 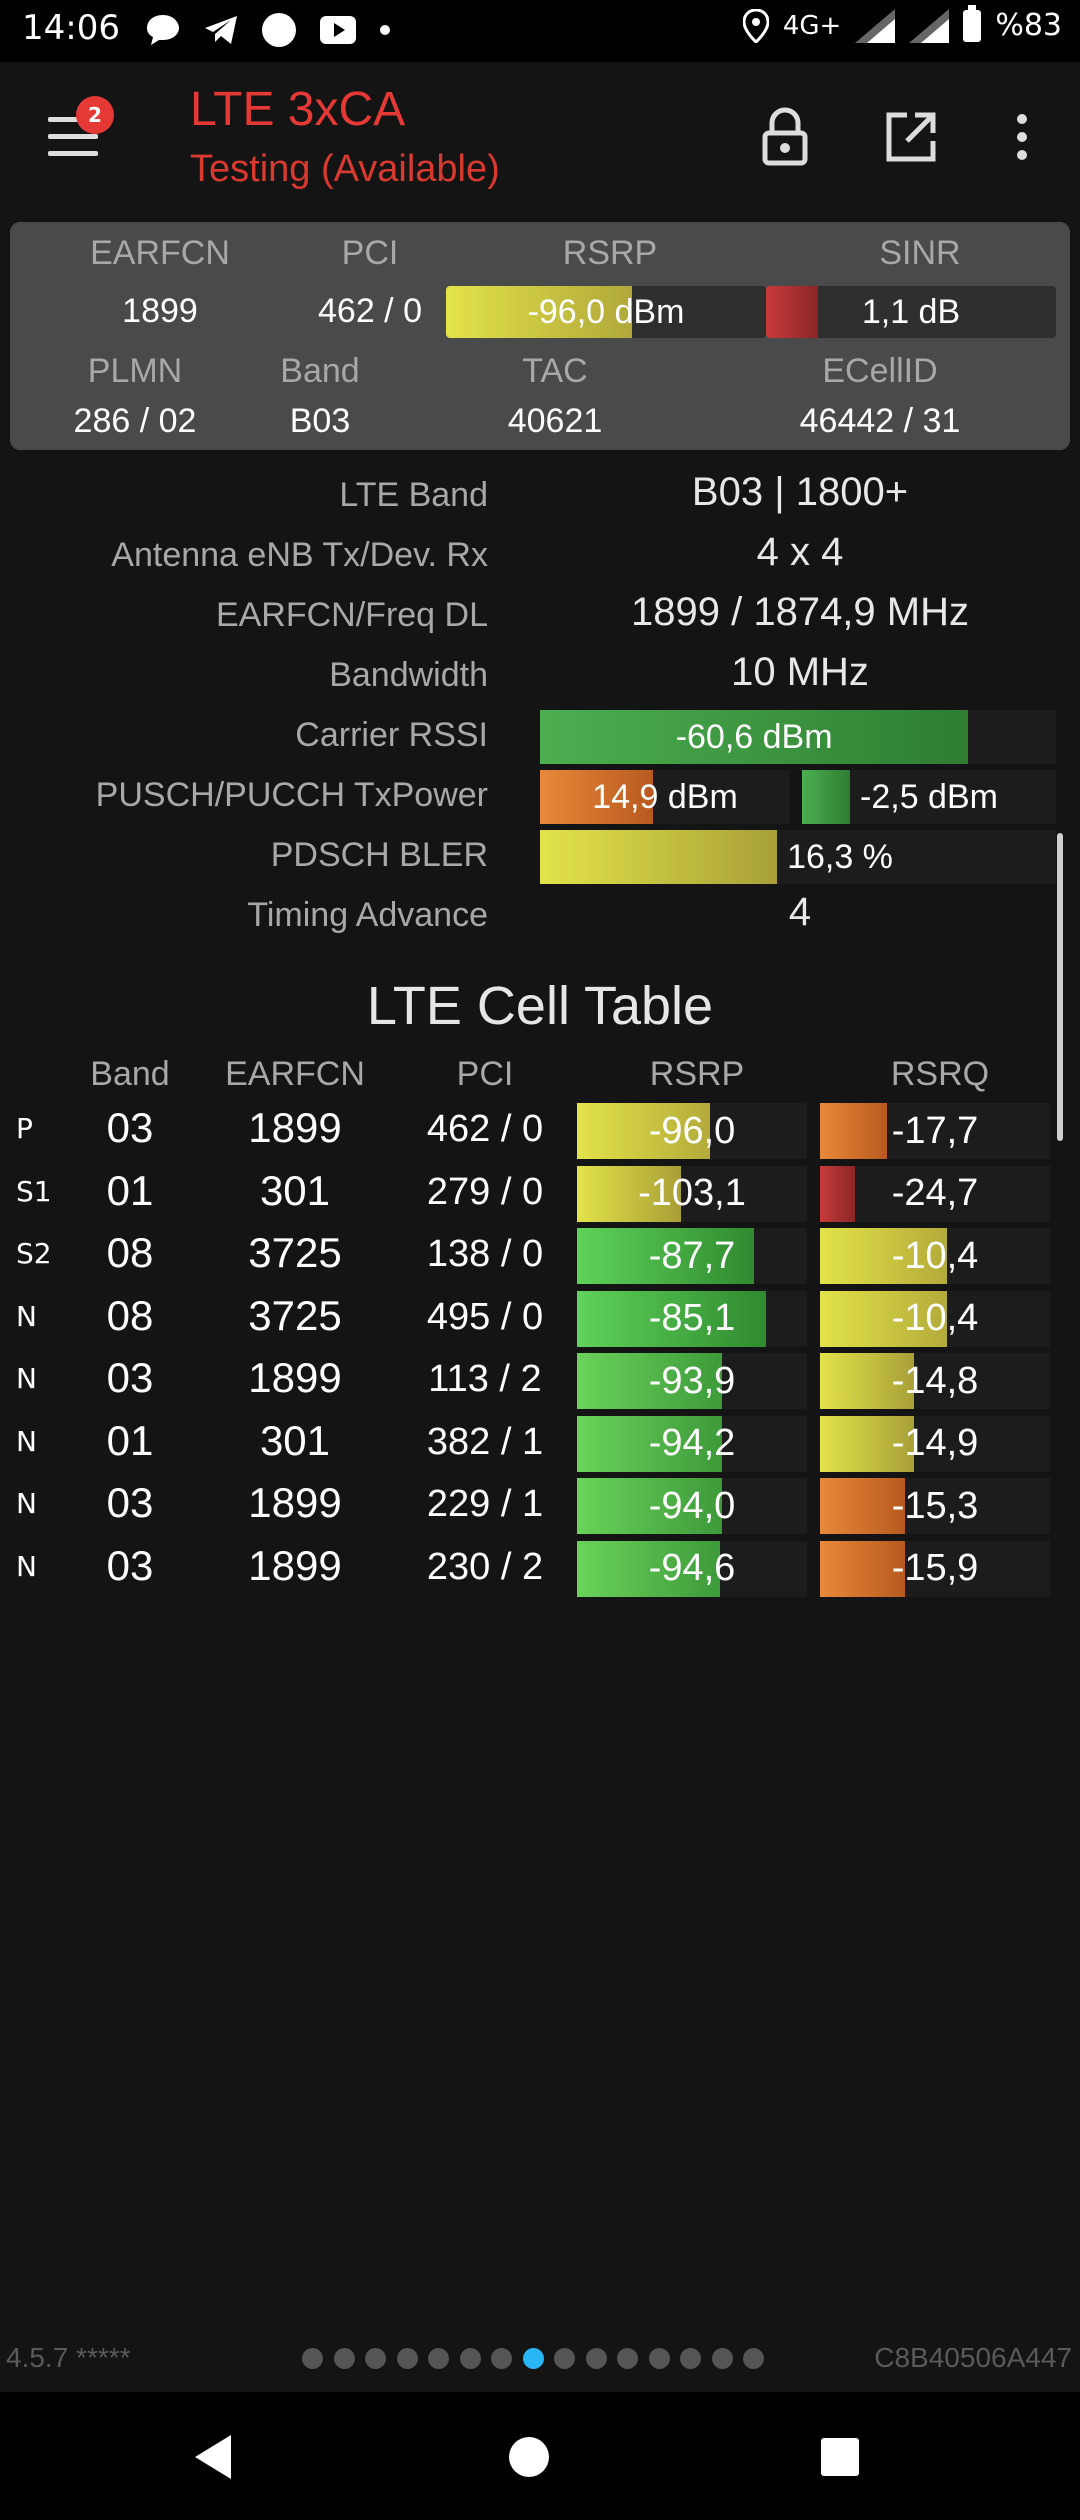 What do you see at coordinates (34, 1191) in the screenshot?
I see `cell-type: S1` at bounding box center [34, 1191].